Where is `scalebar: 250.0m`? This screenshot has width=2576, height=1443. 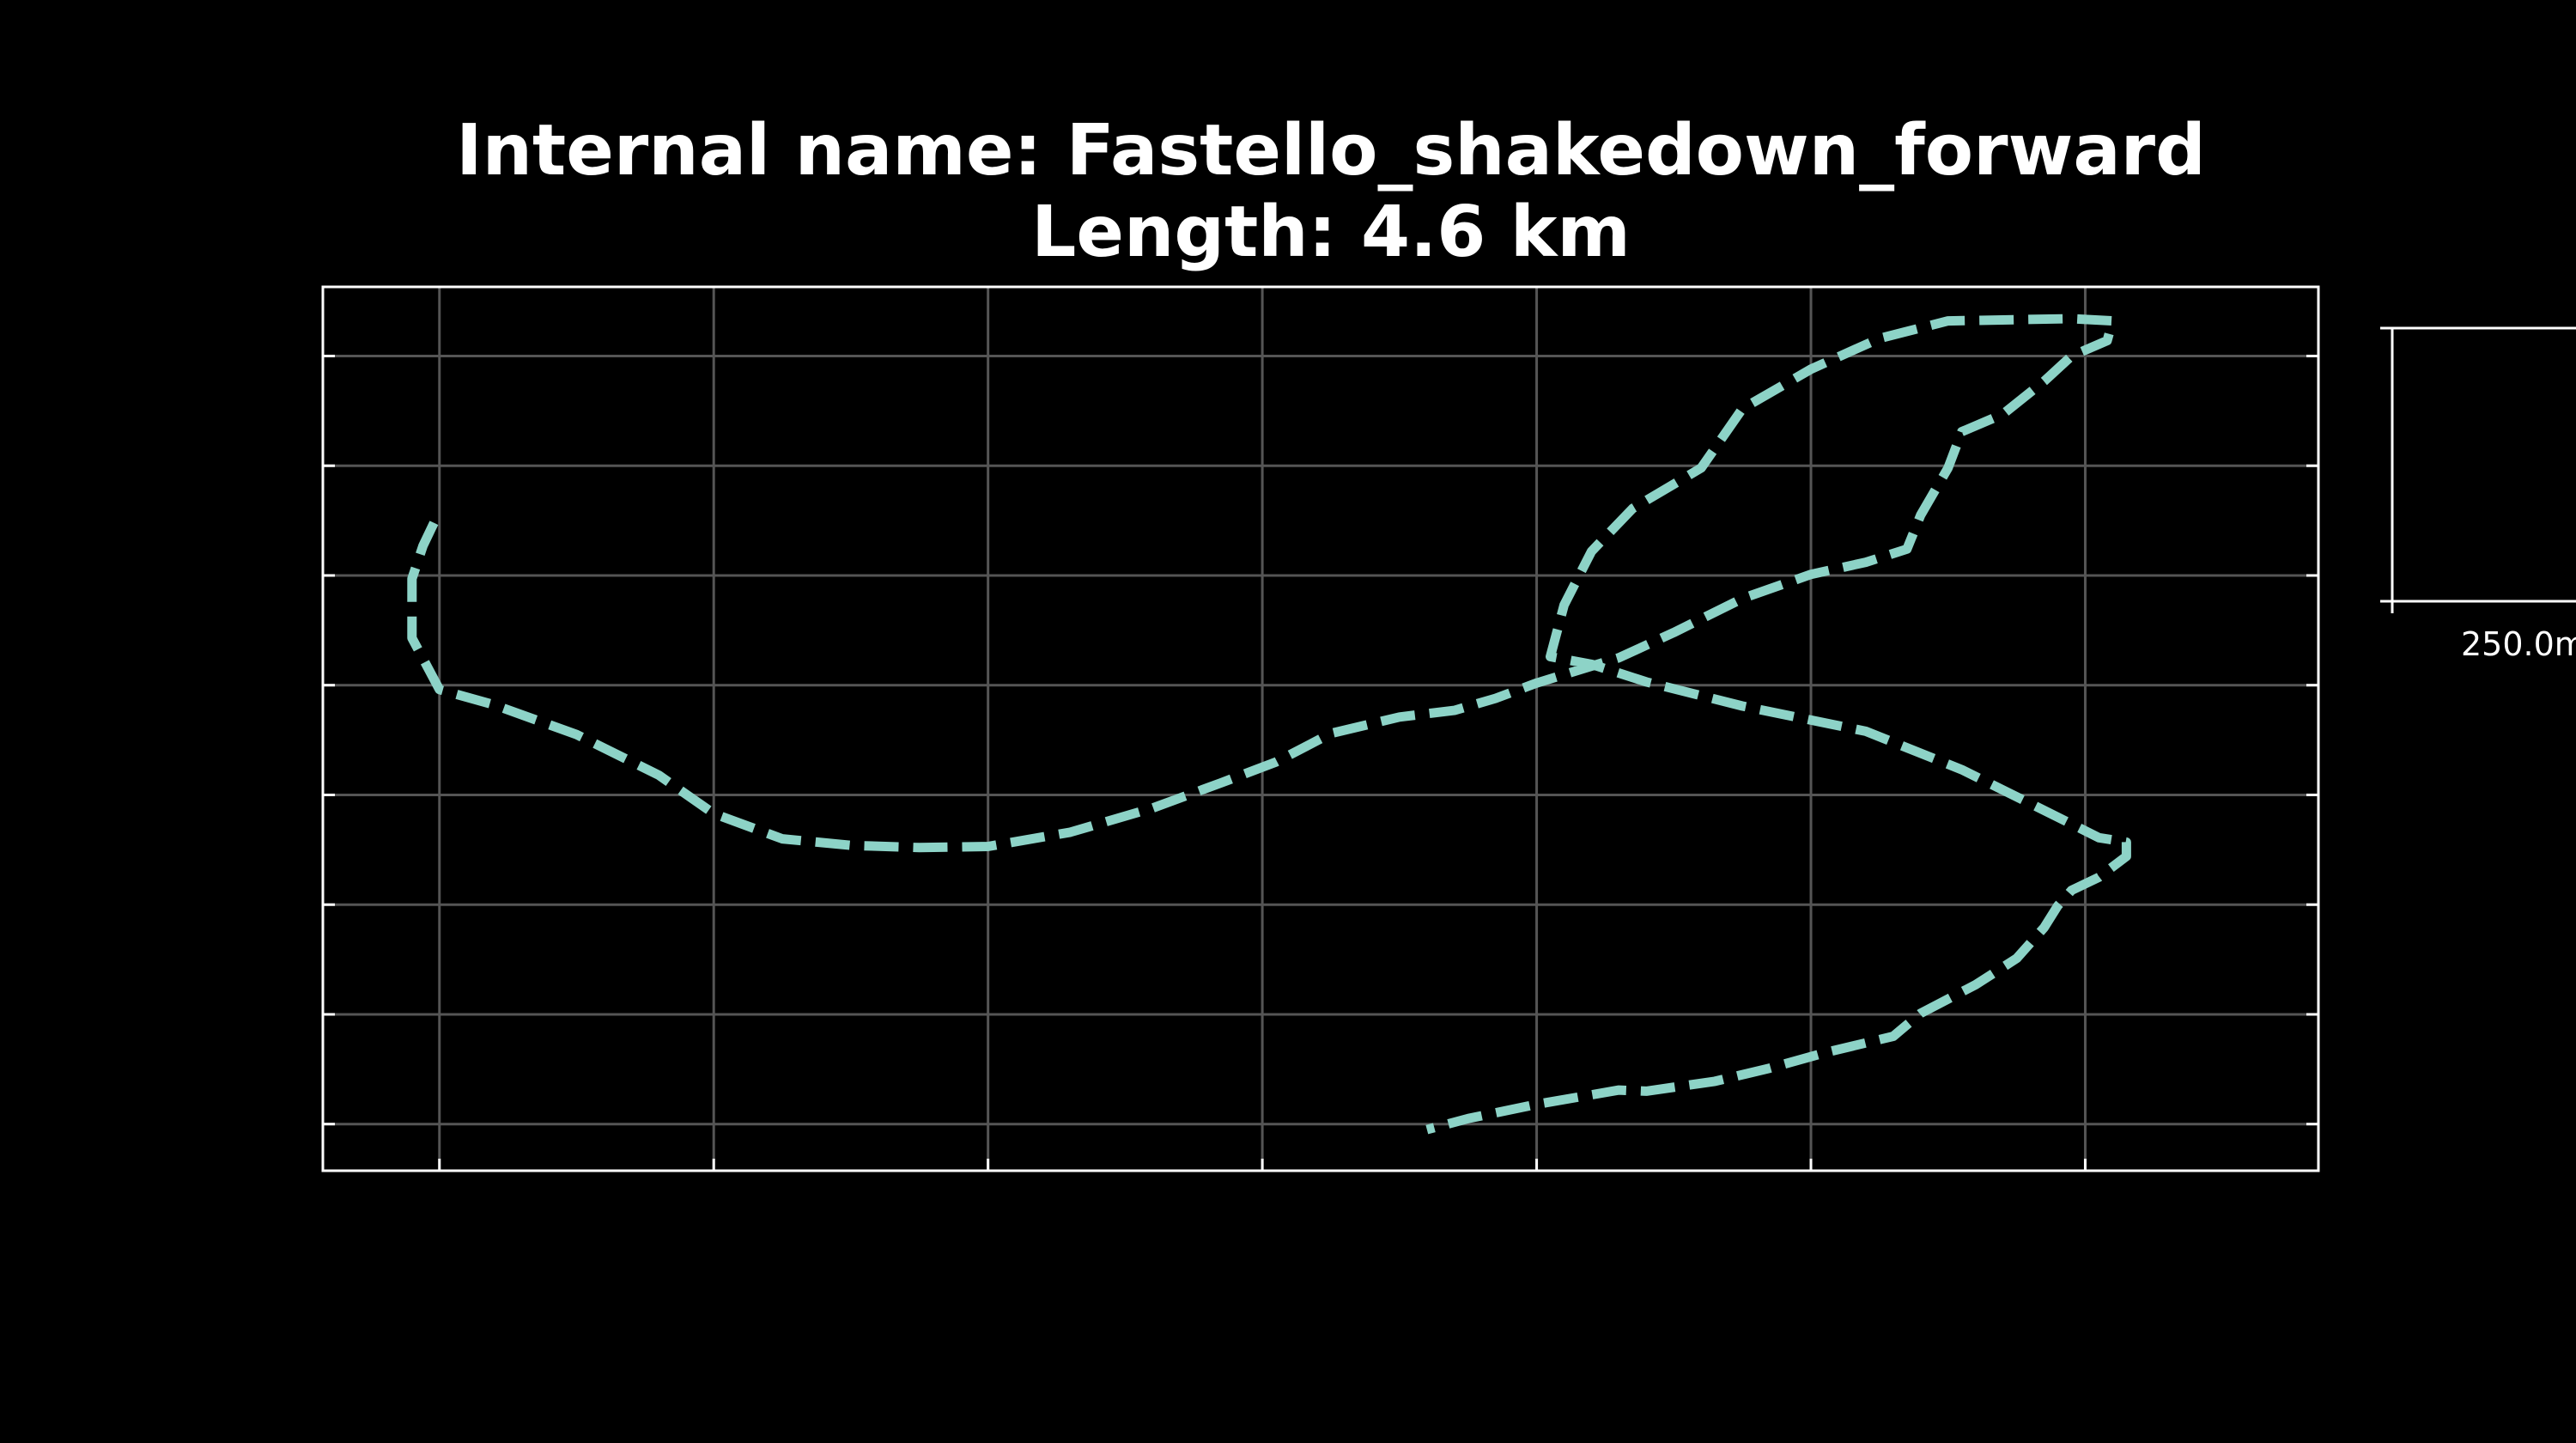 scalebar: 250.0m is located at coordinates (2478, 494).